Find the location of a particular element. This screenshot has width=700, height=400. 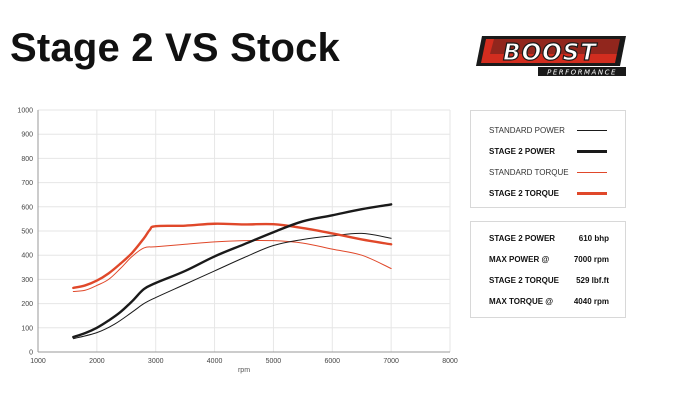

y-tick-label: 700 is located at coordinates (27, 183).